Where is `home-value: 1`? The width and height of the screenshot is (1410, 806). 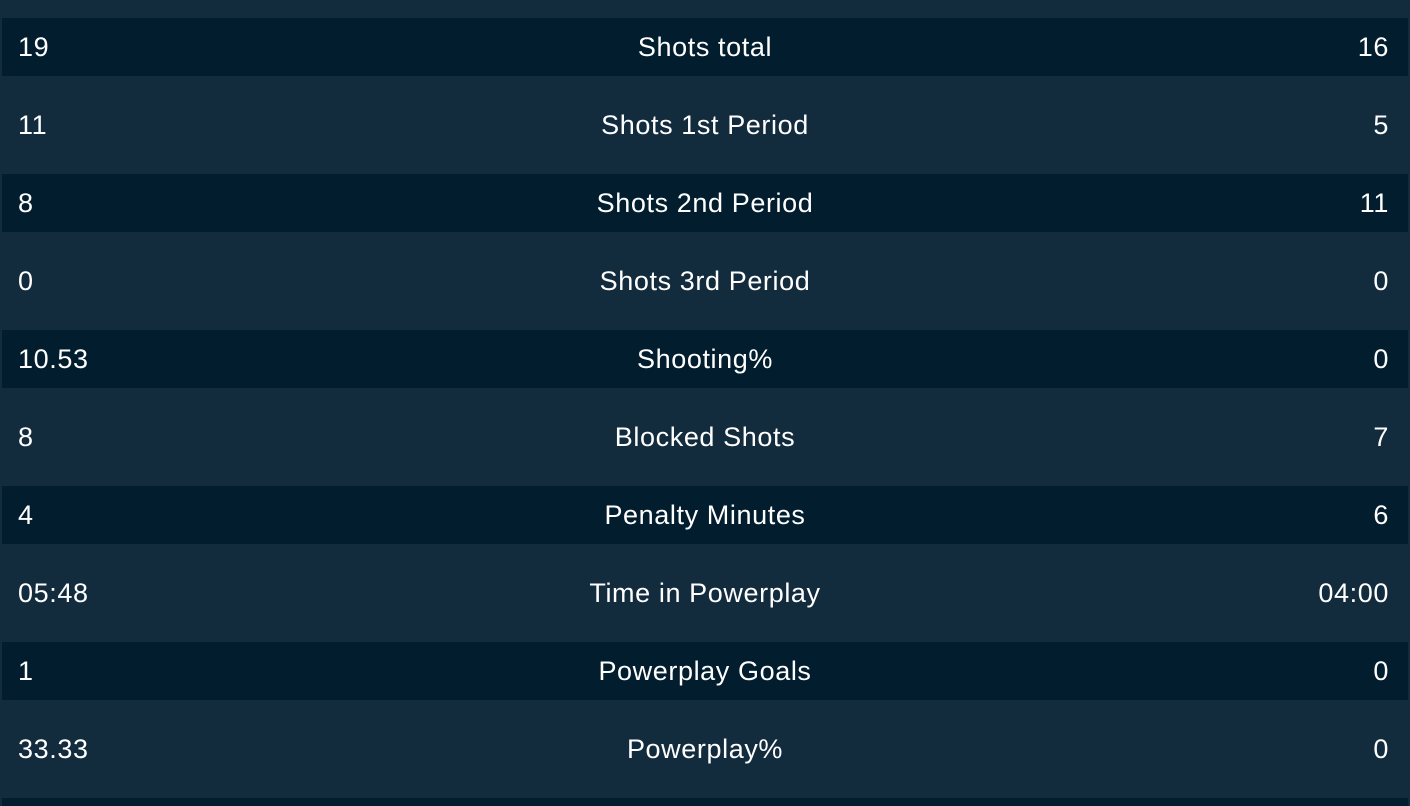 home-value: 1 is located at coordinates (26, 671).